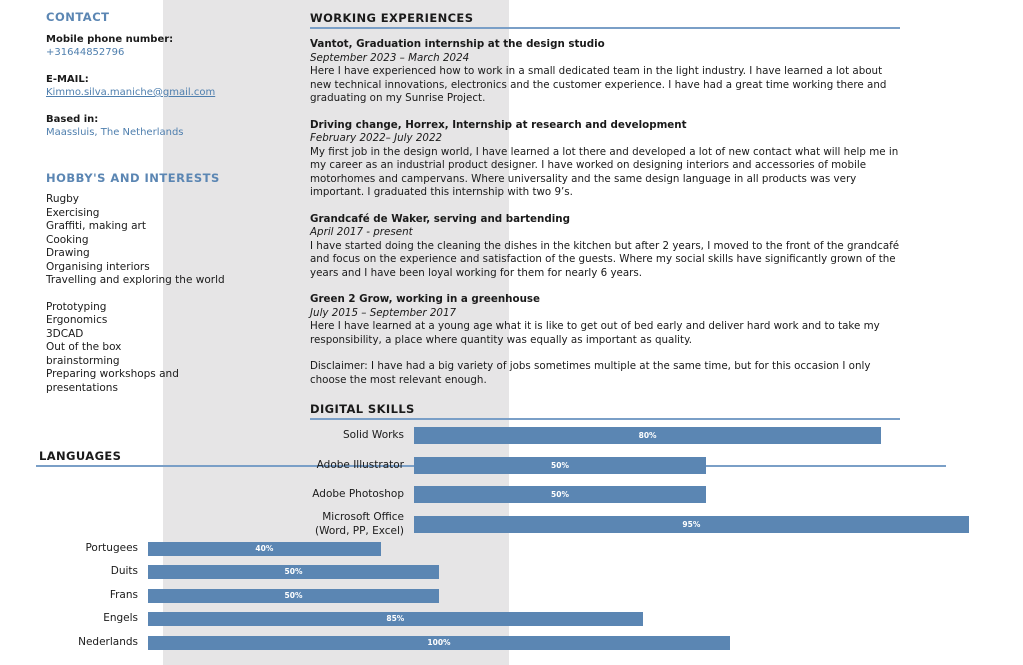 The height and width of the screenshot is (665, 1023). I want to click on bar: 85%, so click(395, 619).